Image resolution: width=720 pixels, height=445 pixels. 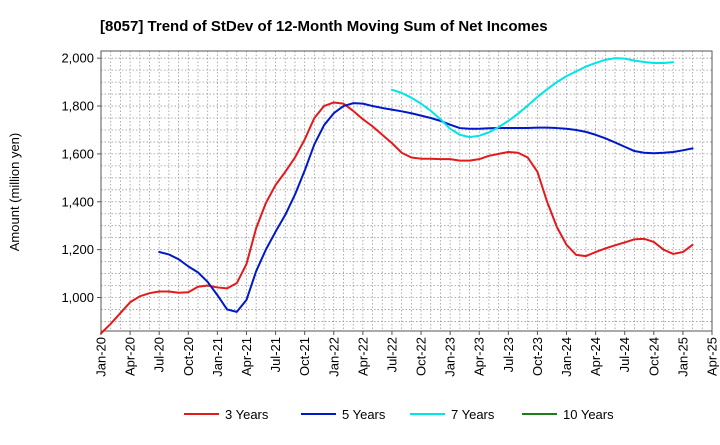 I want to click on x-tick-label: Jul-23, so click(x=508, y=354).